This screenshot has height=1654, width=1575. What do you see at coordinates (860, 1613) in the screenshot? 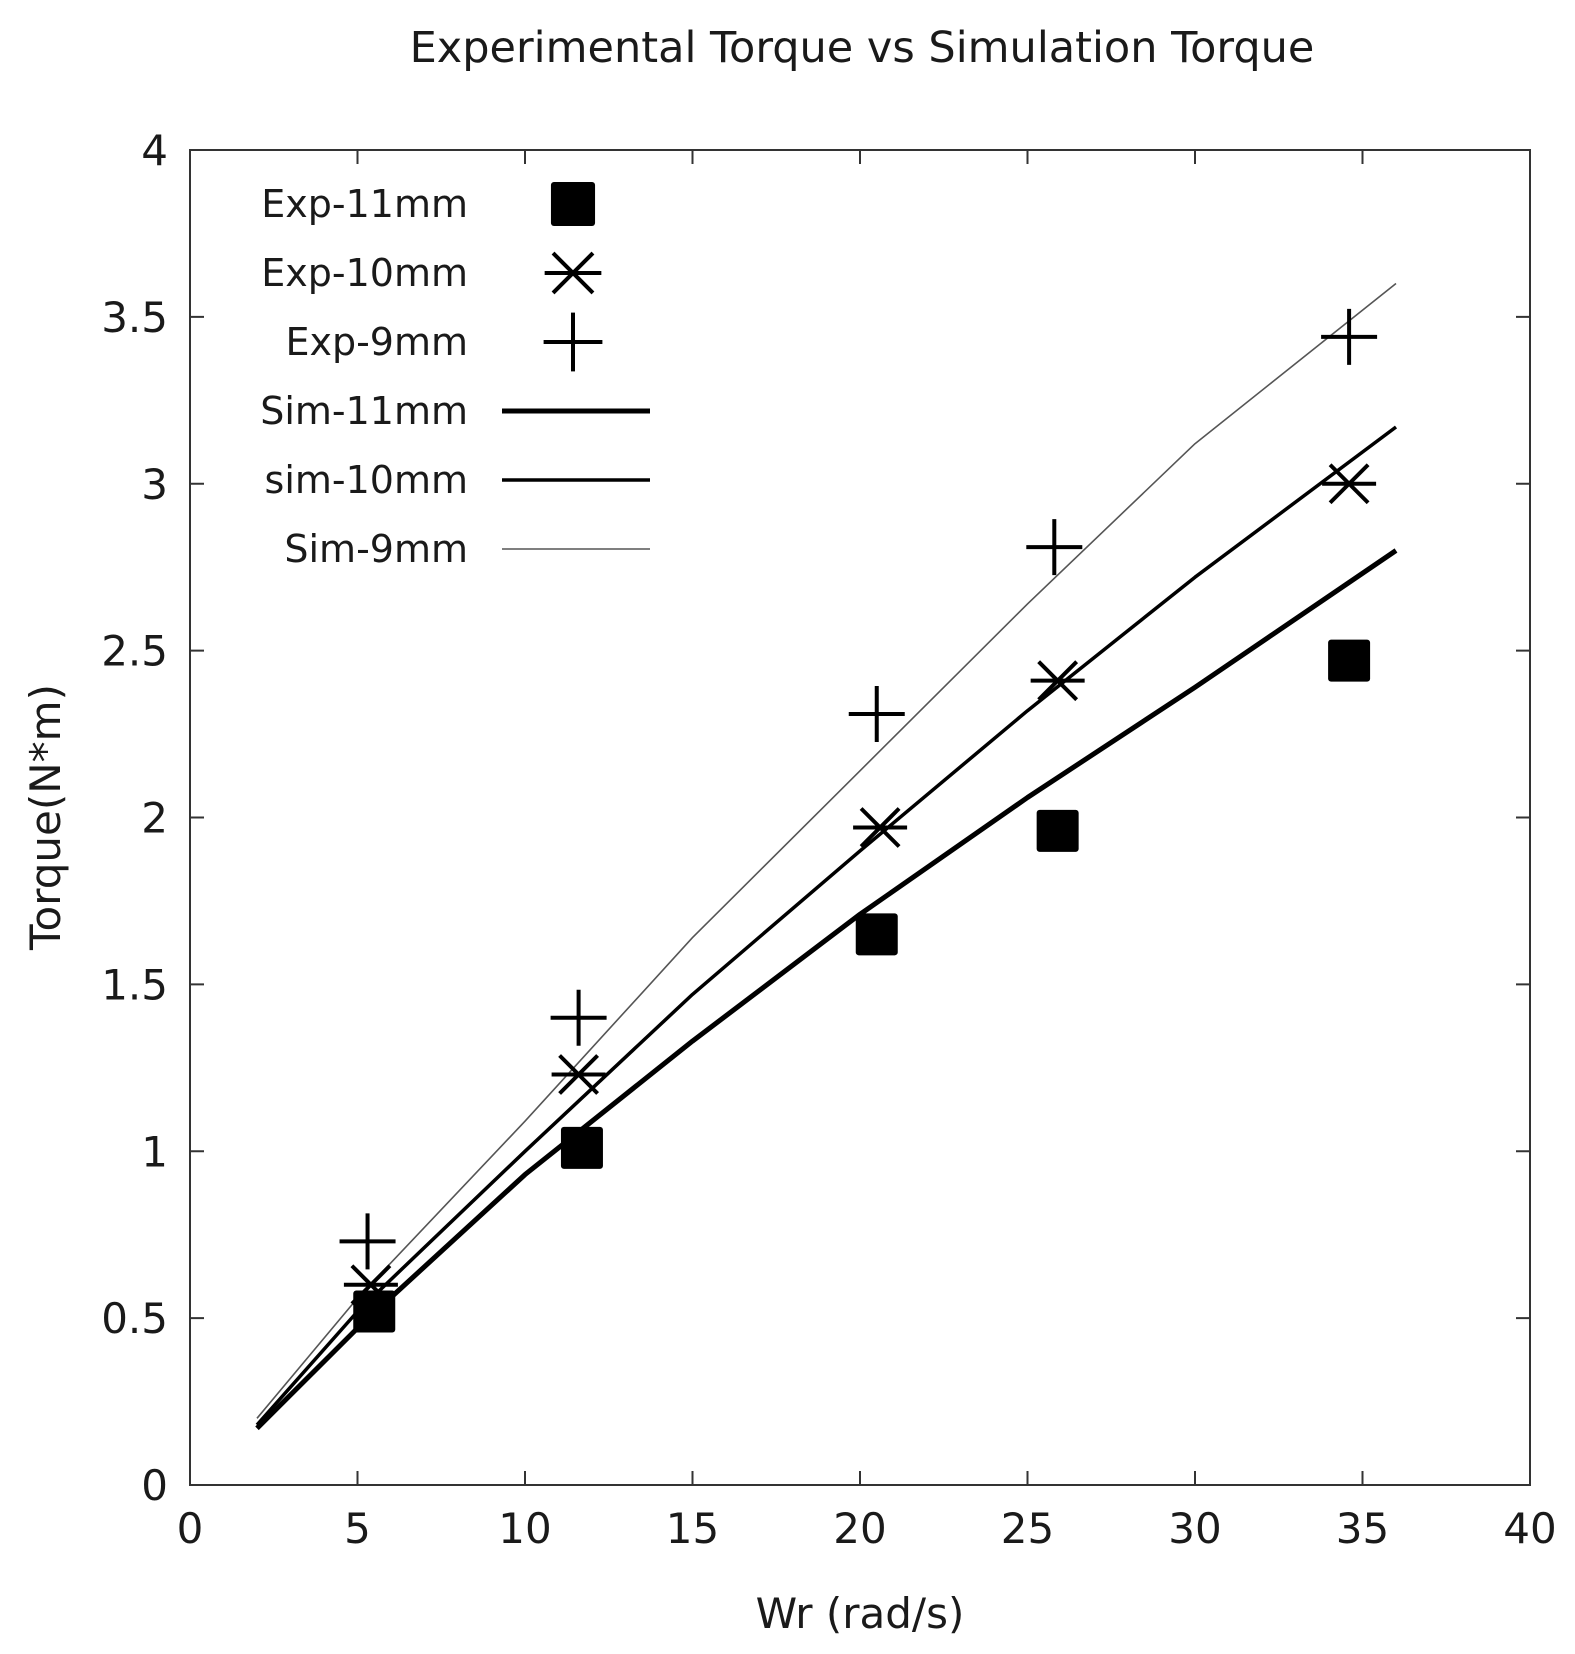
I see `x-axis-title: Wr (rad/s)` at bounding box center [860, 1613].